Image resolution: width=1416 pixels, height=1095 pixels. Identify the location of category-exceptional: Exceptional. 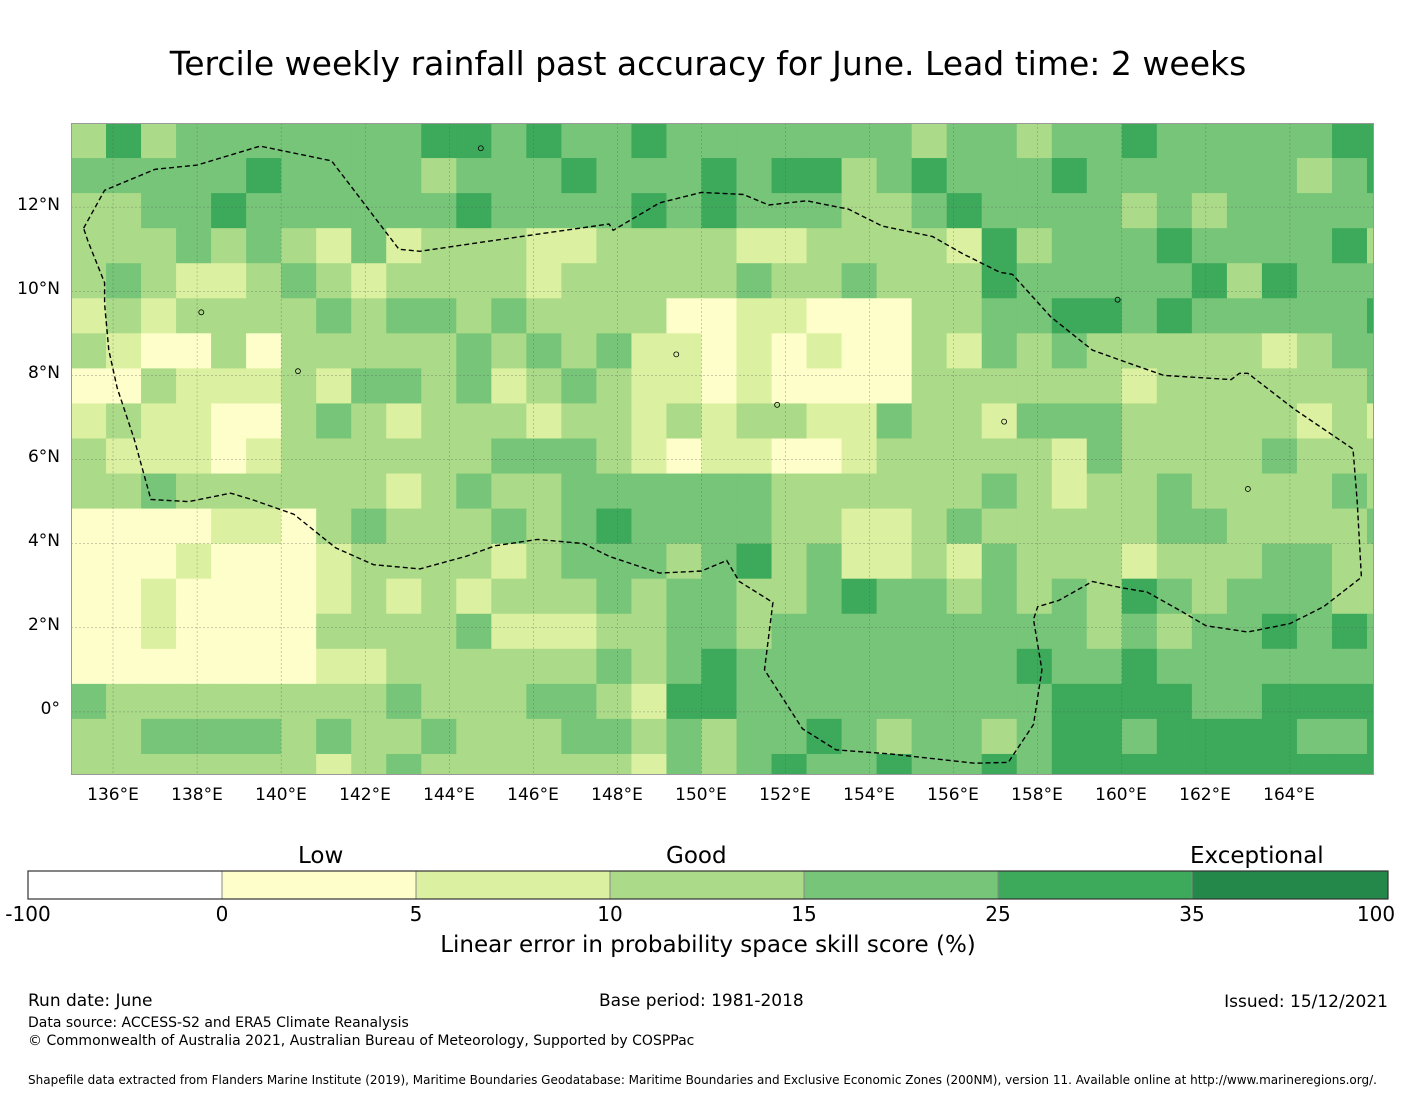
(1257, 856).